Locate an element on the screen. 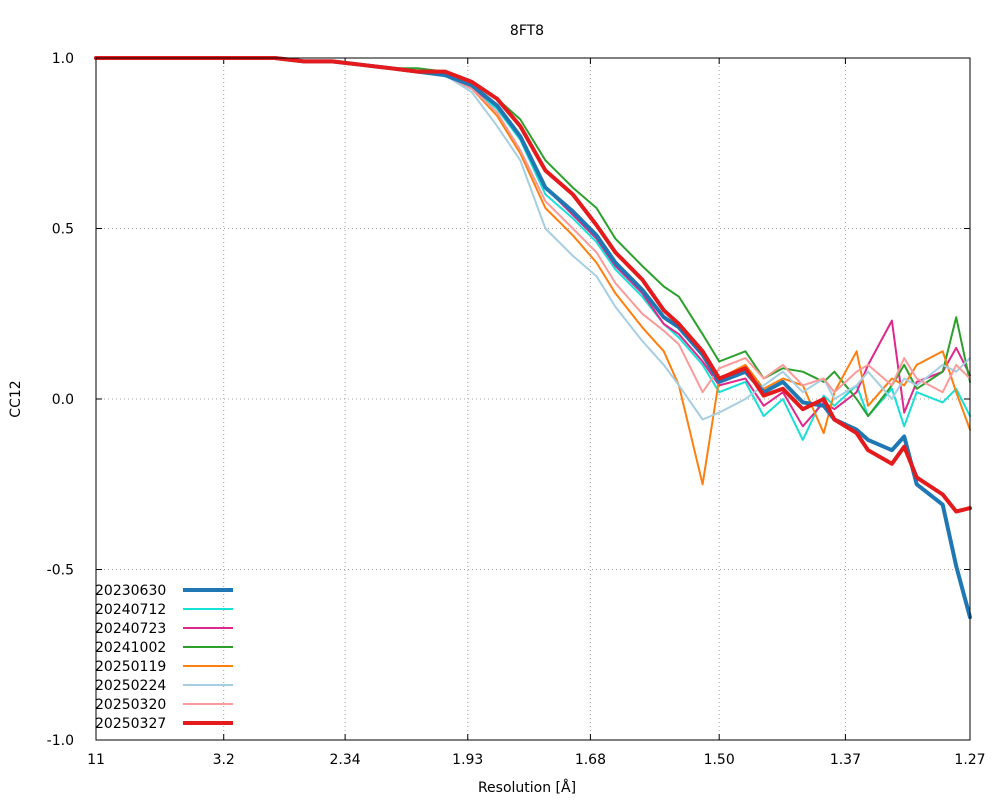 This screenshot has height=800, width=1000. legend-label: 20250119 is located at coordinates (130, 667).